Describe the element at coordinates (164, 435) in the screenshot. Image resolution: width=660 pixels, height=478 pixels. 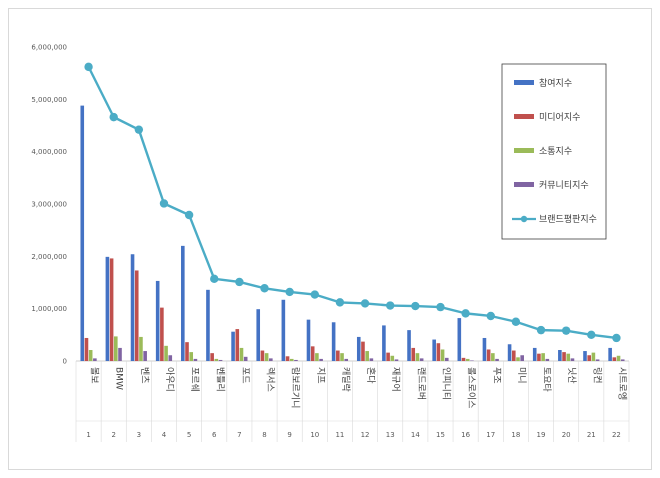
I see `x-rank-label: 4` at that location.